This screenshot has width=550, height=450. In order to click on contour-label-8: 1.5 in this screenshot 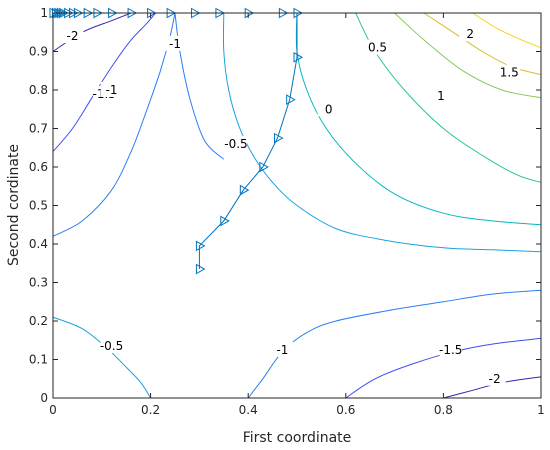, I will do `click(509, 73)`.